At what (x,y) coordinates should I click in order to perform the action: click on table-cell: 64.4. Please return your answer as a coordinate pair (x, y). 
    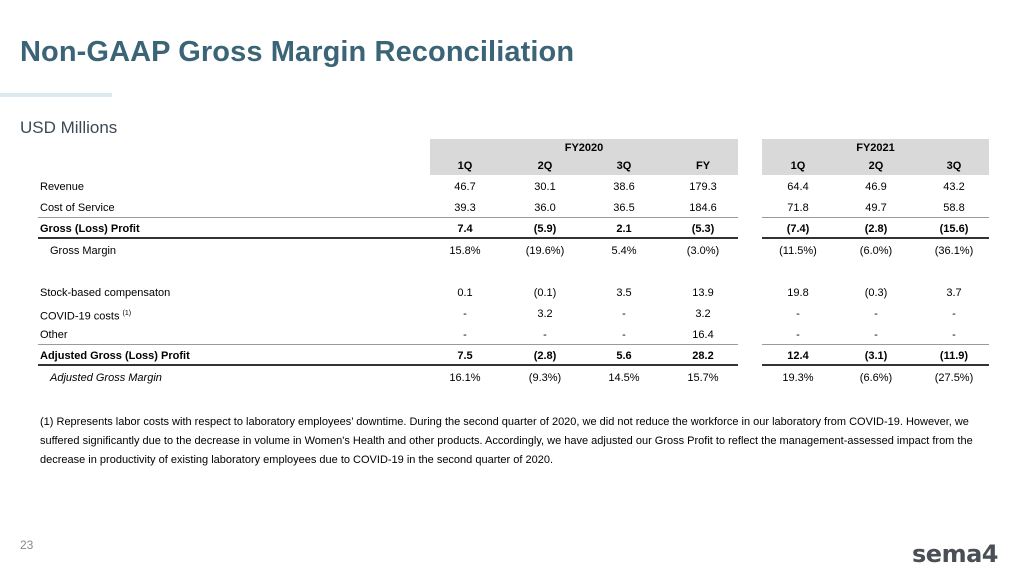
    Looking at the image, I should click on (798, 187).